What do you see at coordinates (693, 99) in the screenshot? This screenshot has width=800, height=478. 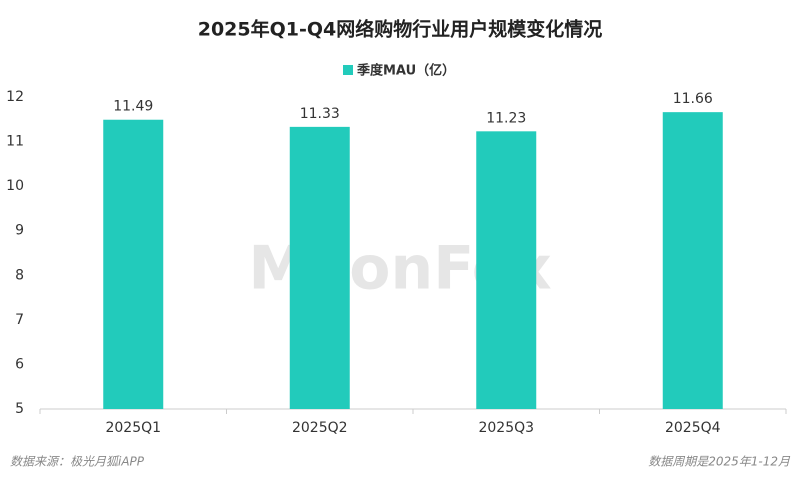 I see `value-label: 11.66` at bounding box center [693, 99].